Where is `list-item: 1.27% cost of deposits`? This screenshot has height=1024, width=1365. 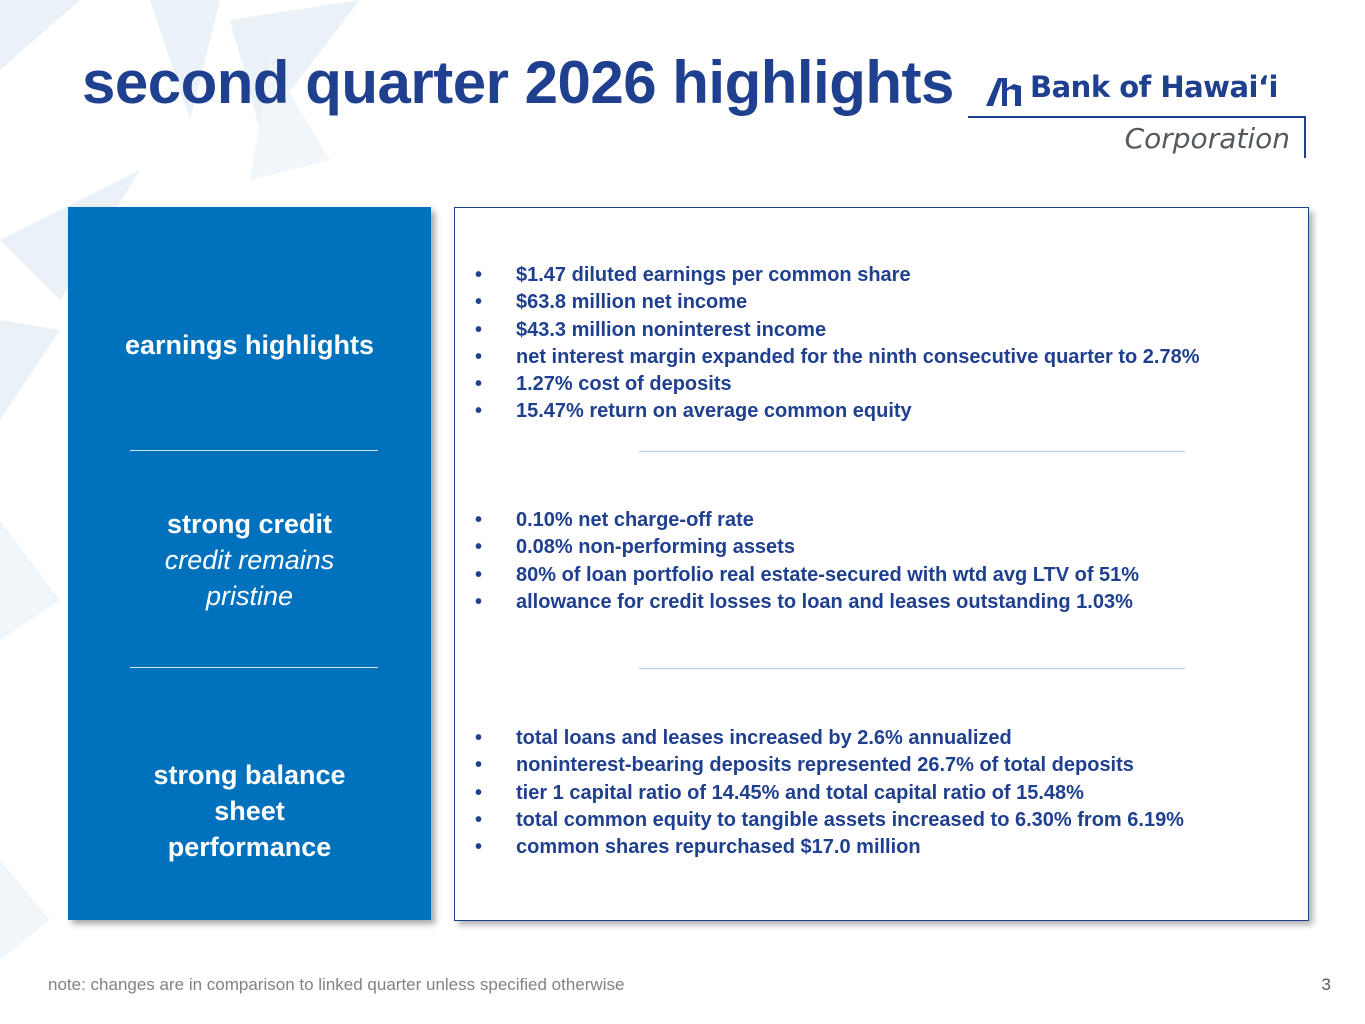 list-item: 1.27% cost of deposits is located at coordinates (837, 385).